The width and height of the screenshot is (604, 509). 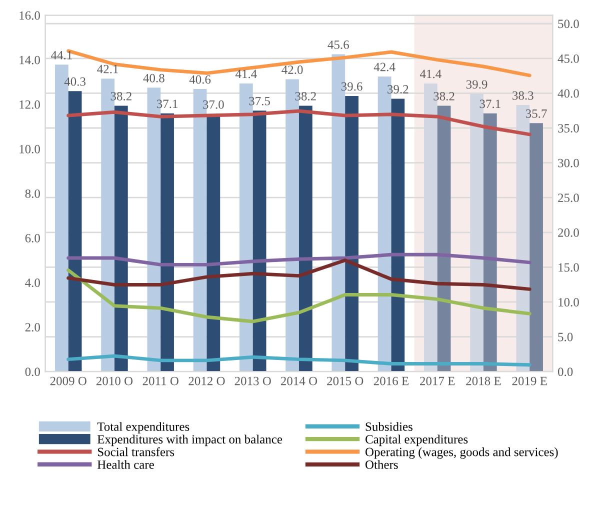 I want to click on legend-label: Capital expenditures, so click(x=417, y=440).